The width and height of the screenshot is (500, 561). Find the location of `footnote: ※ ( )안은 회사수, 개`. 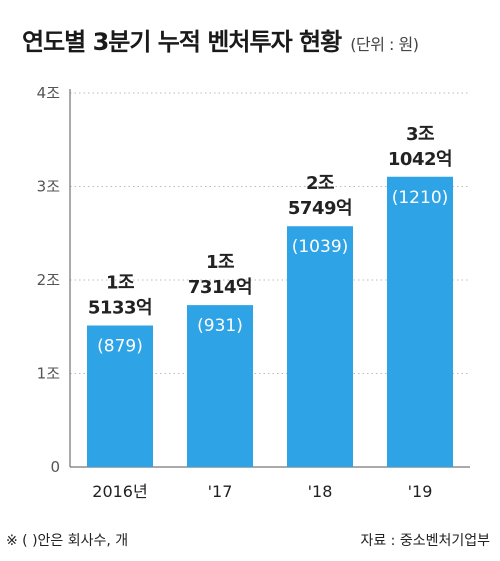

footnote: ※ ( )안은 회사수, 개 is located at coordinates (67, 541).